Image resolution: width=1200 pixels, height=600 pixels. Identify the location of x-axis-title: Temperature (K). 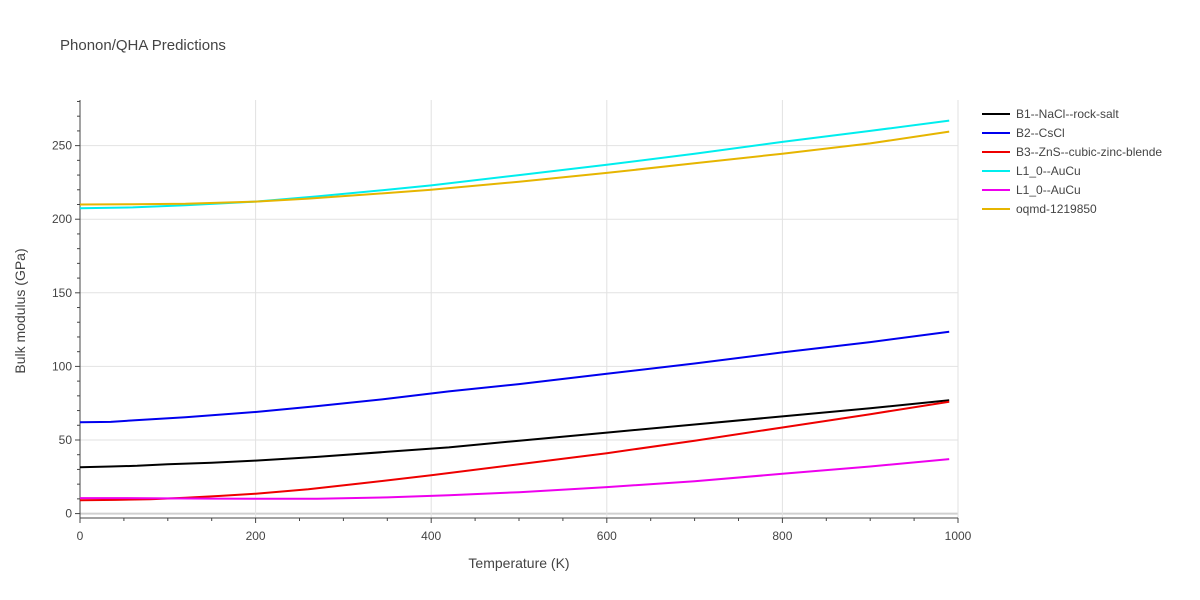
(518, 563).